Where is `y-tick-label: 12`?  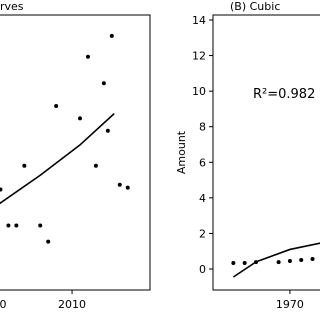 y-tick-label: 12 is located at coordinates (199, 56).